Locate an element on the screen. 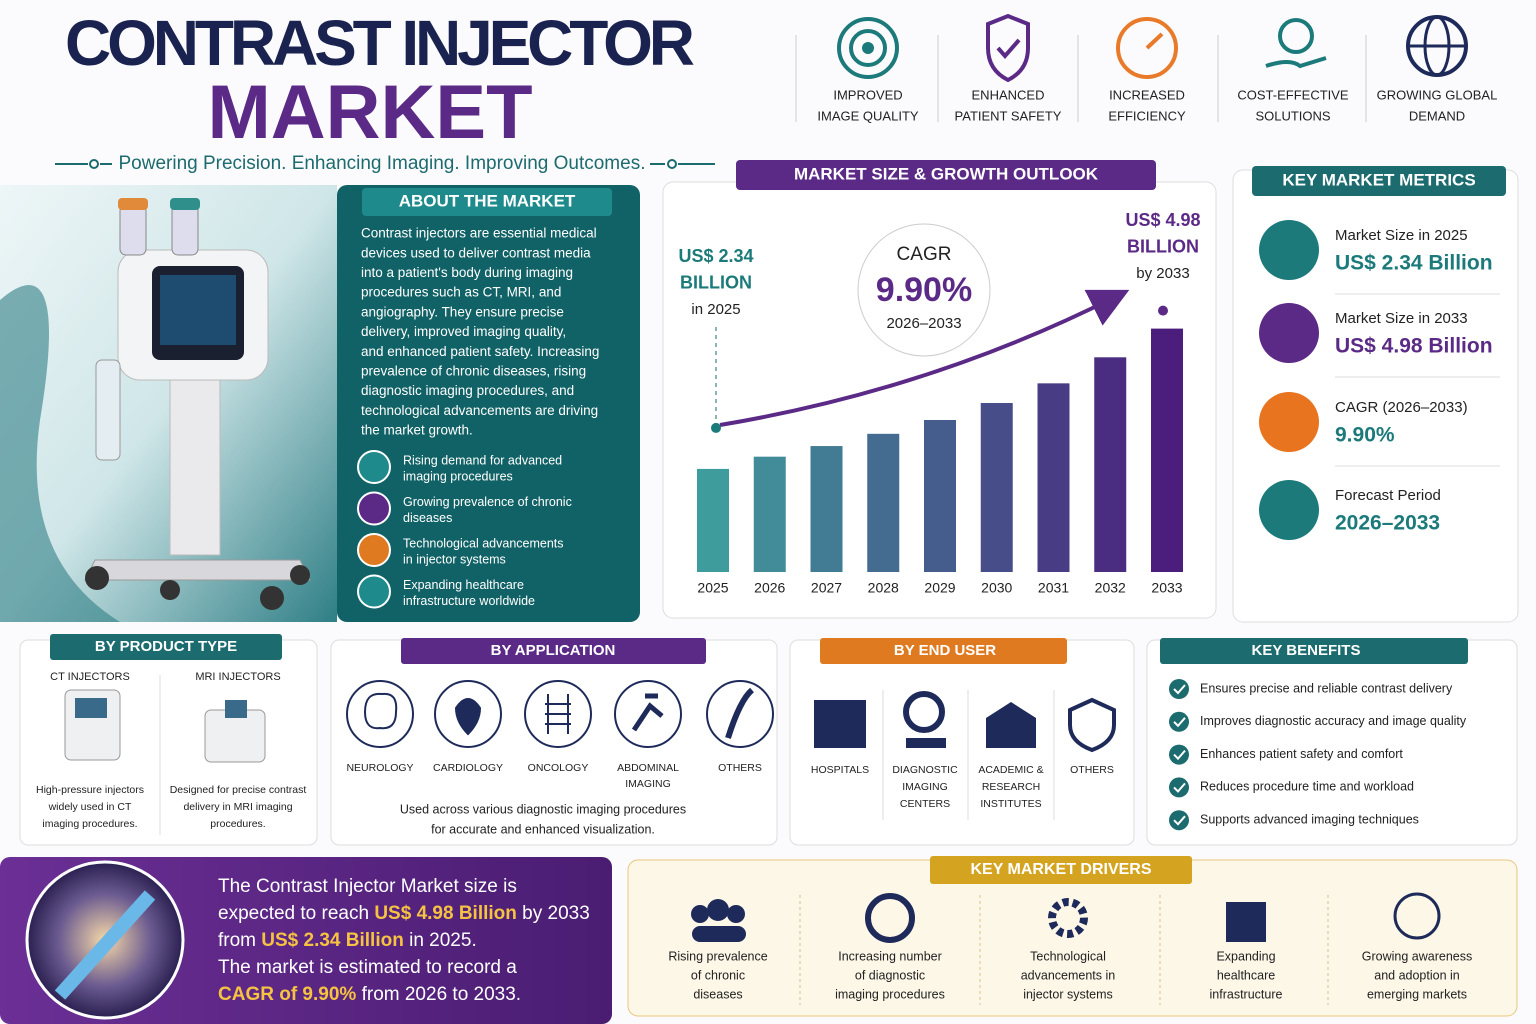 This screenshot has width=1536, height=1024. metric-icon is located at coordinates (1289, 250).